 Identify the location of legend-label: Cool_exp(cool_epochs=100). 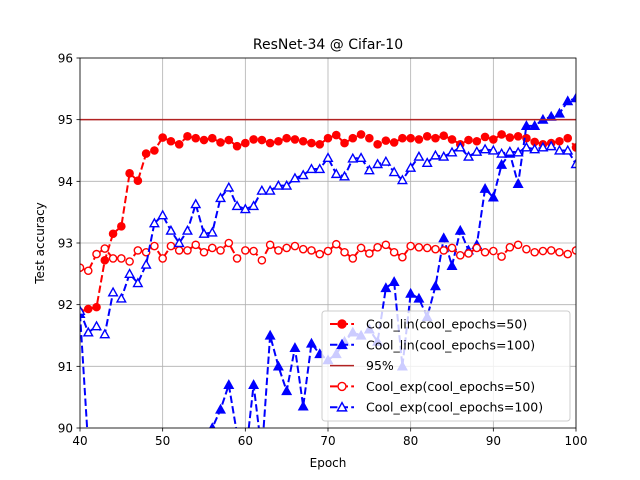
(454, 407).